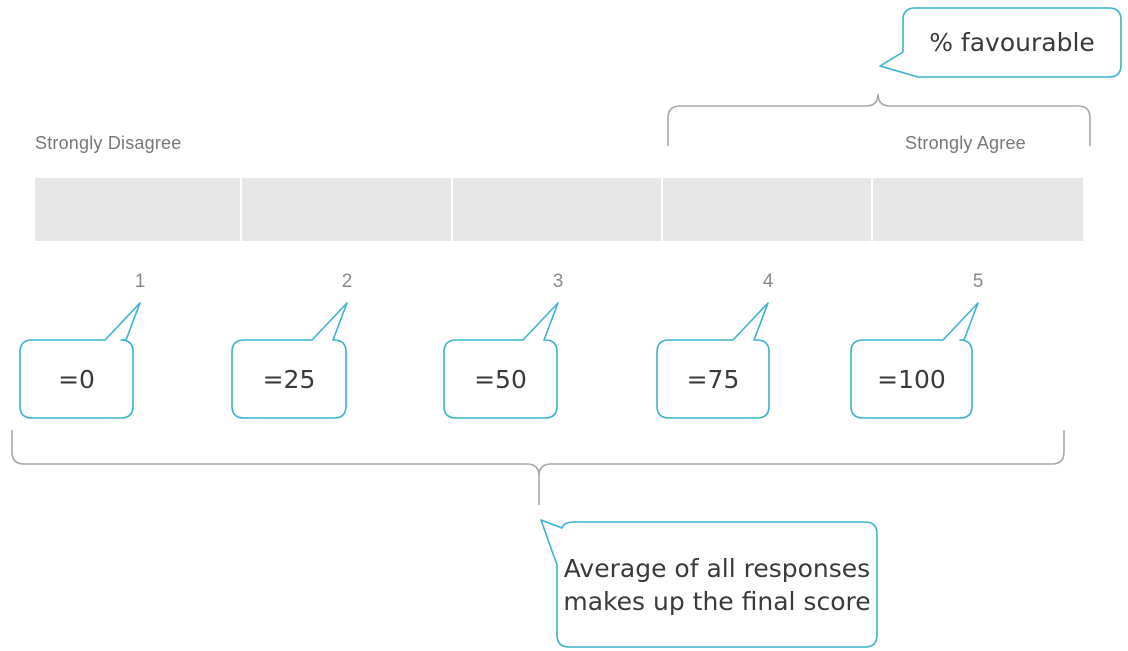 The height and width of the screenshot is (651, 1128). I want to click on value-callout-1: =0, so click(76, 379).